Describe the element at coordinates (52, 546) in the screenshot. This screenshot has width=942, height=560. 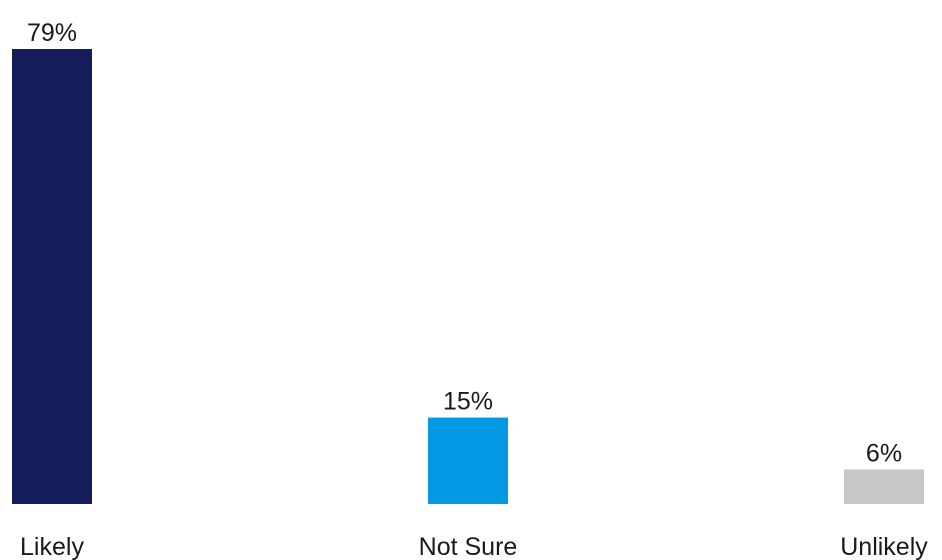
I see `category-label-likely: Likely` at that location.